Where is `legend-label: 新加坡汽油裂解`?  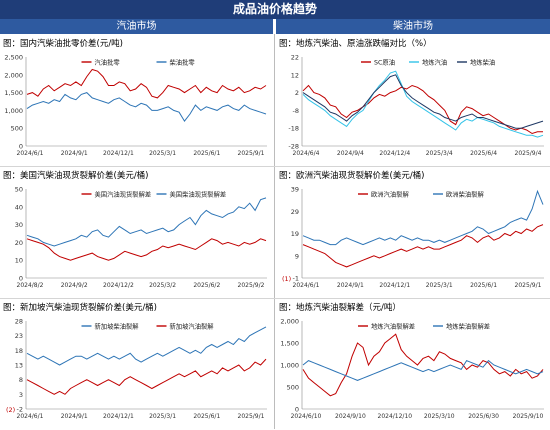 legend-label: 新加坡汽油裂解 is located at coordinates (192, 326).